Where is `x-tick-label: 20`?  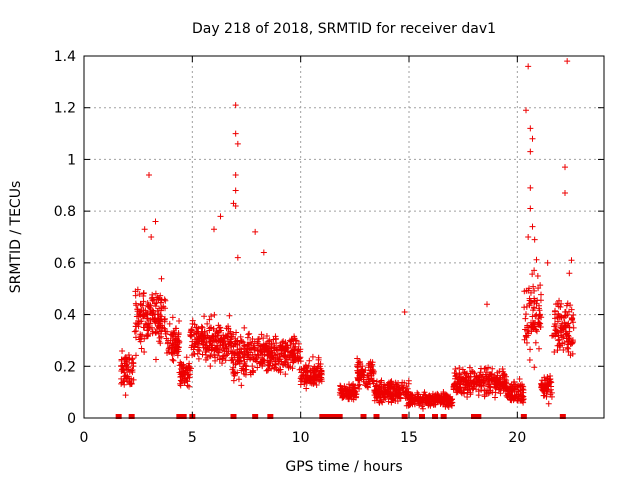
x-tick-label: 20 is located at coordinates (517, 438).